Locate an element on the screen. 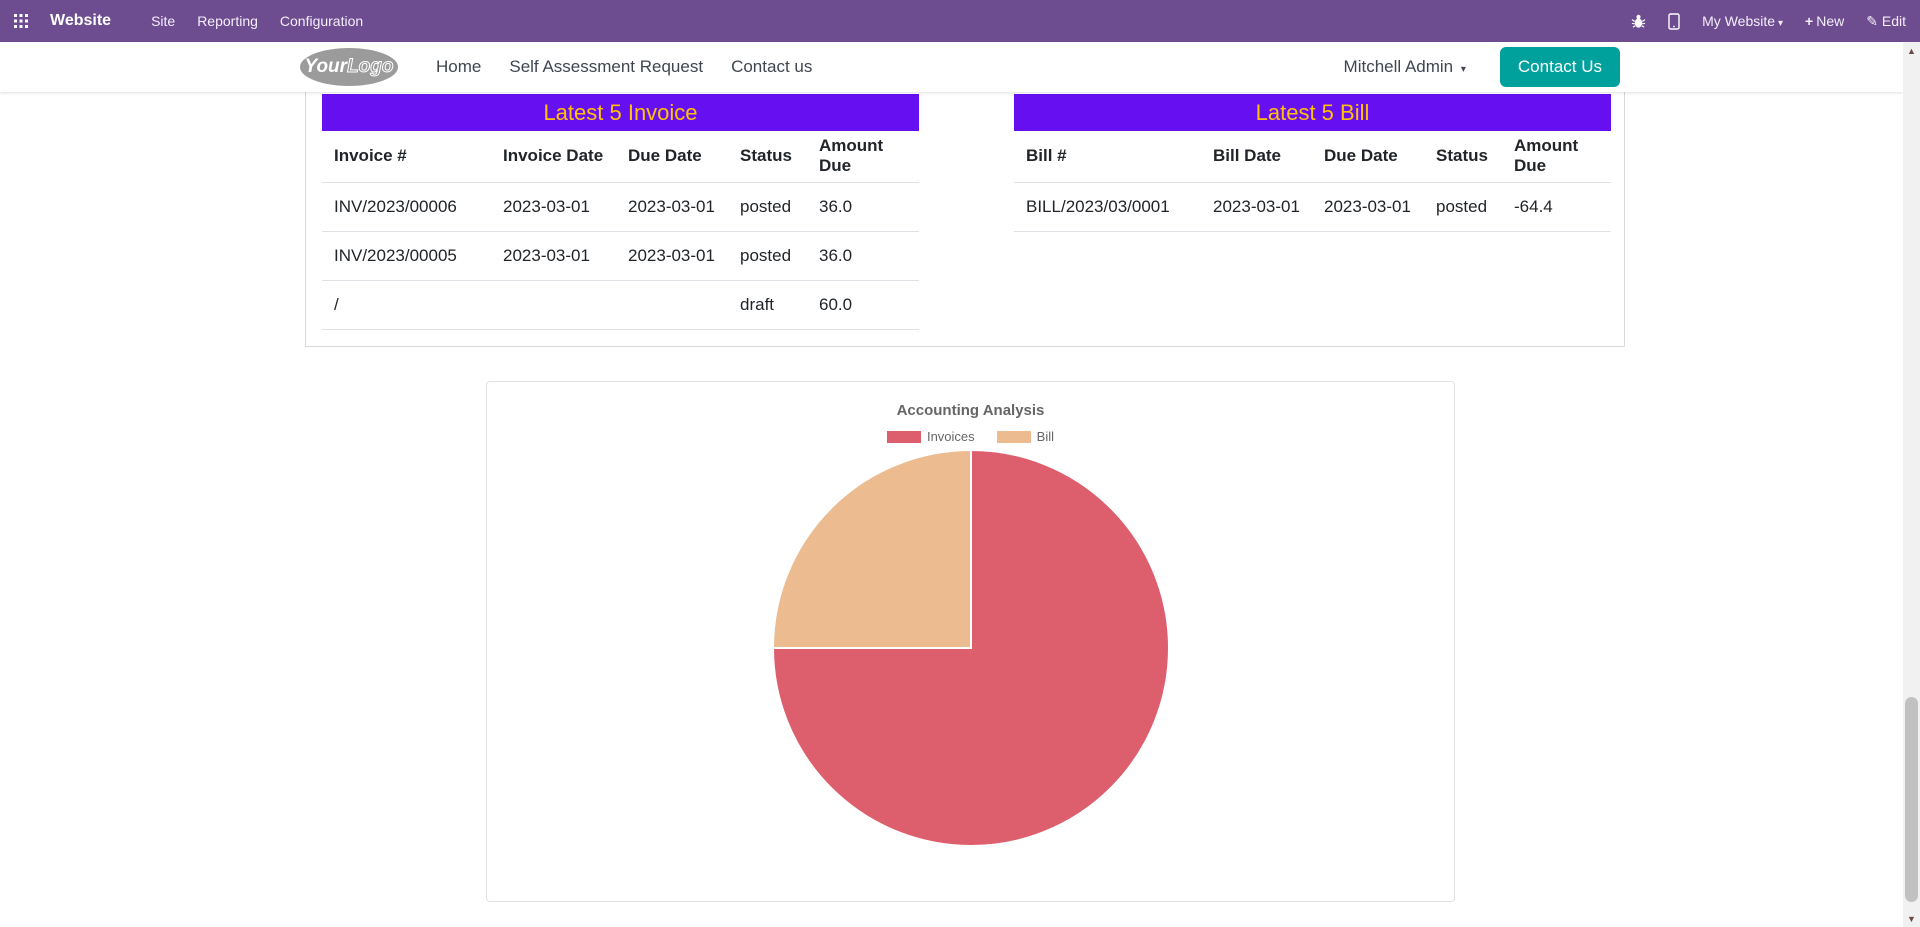 The height and width of the screenshot is (927, 1920). menu-site: Site is located at coordinates (163, 21).